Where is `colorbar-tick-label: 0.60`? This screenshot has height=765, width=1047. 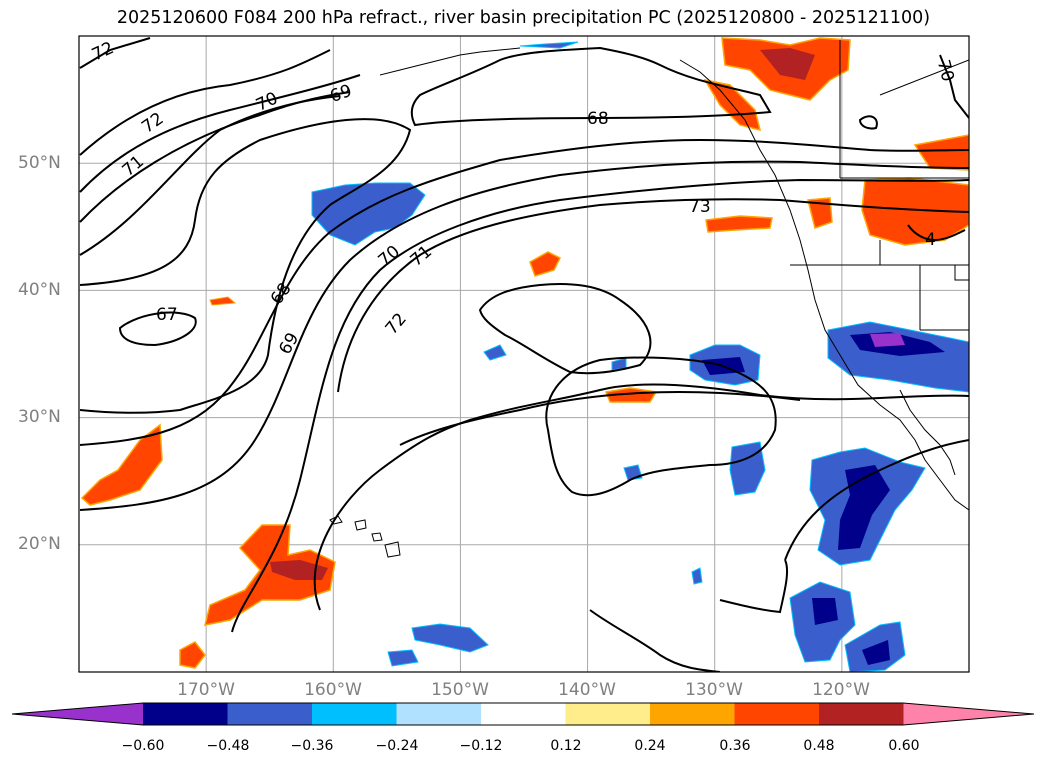
colorbar-tick-label: 0.60 is located at coordinates (904, 746).